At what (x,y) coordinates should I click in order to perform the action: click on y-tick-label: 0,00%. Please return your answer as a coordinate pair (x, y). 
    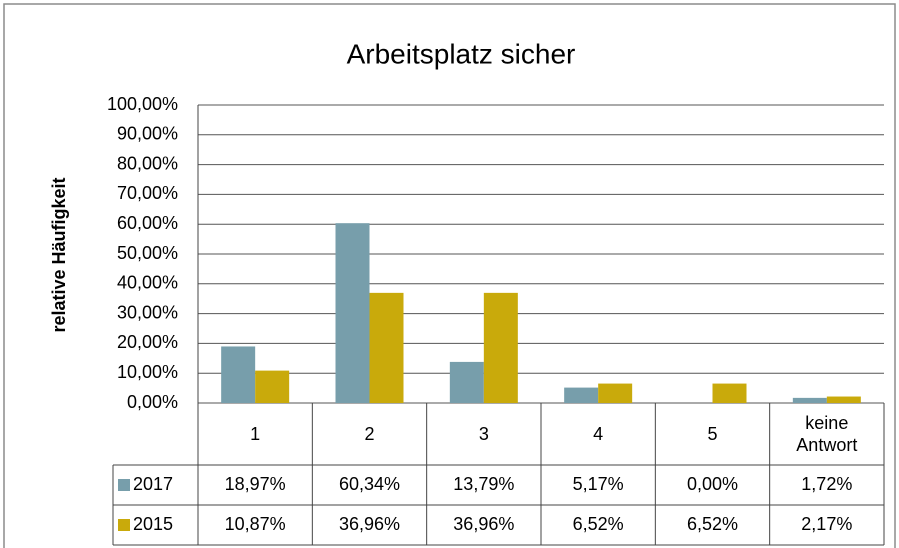
    Looking at the image, I should click on (152, 402).